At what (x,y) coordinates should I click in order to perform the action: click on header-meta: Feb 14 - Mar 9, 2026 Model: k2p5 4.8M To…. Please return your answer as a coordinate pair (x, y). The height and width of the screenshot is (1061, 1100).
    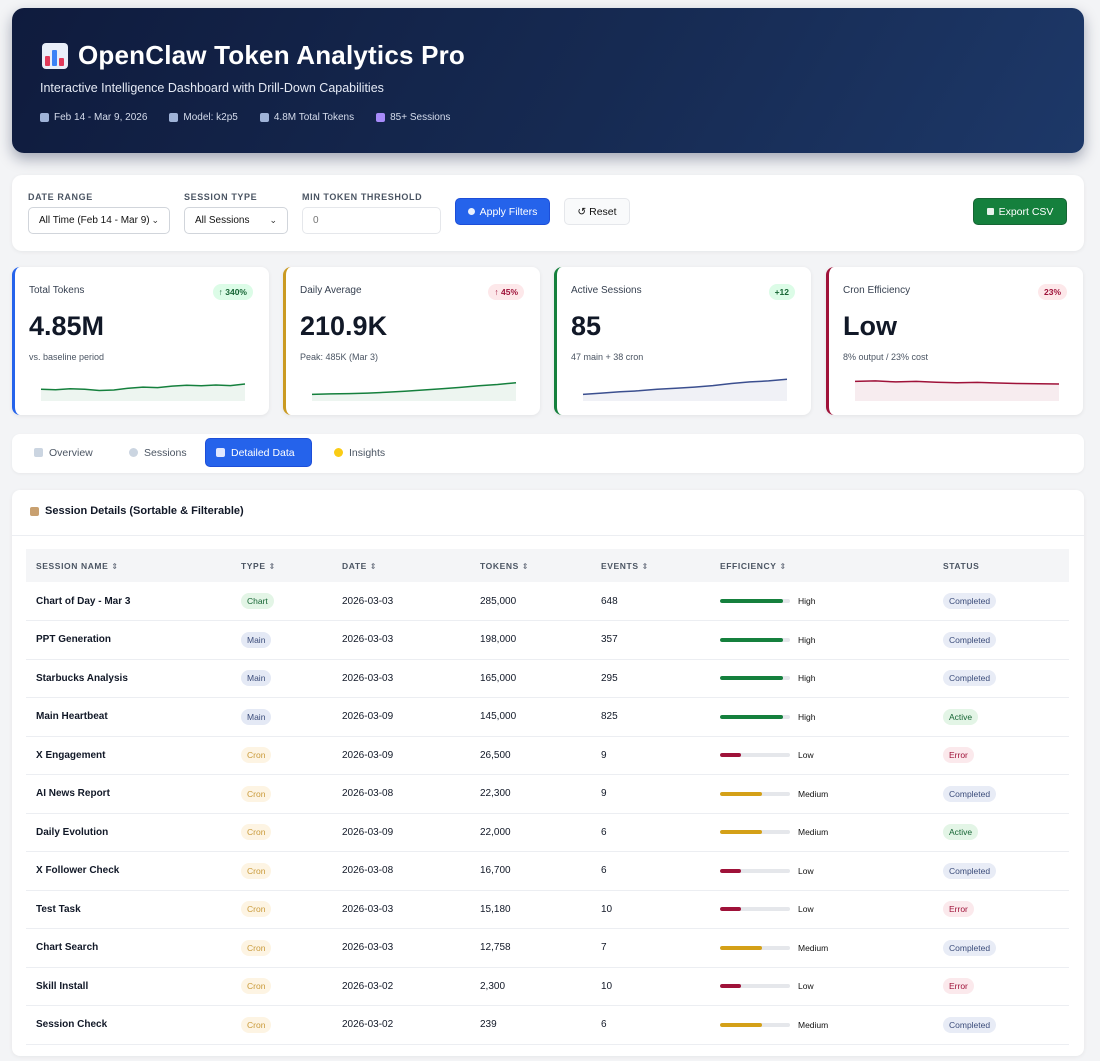
    Looking at the image, I should click on (245, 117).